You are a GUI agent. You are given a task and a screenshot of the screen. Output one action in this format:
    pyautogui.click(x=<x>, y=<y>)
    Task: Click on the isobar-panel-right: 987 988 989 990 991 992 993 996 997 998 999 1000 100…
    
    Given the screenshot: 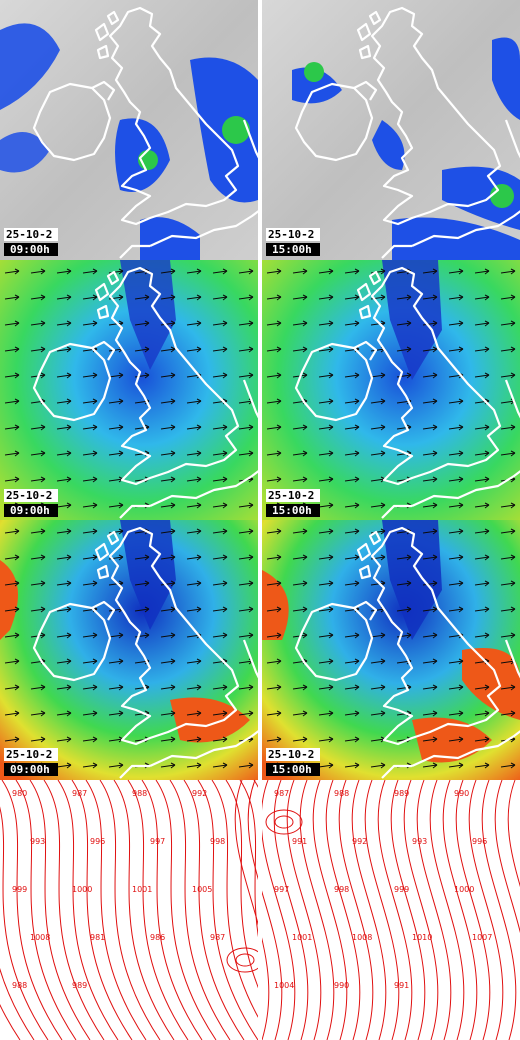 What is the action you would take?
    pyautogui.click(x=377, y=909)
    